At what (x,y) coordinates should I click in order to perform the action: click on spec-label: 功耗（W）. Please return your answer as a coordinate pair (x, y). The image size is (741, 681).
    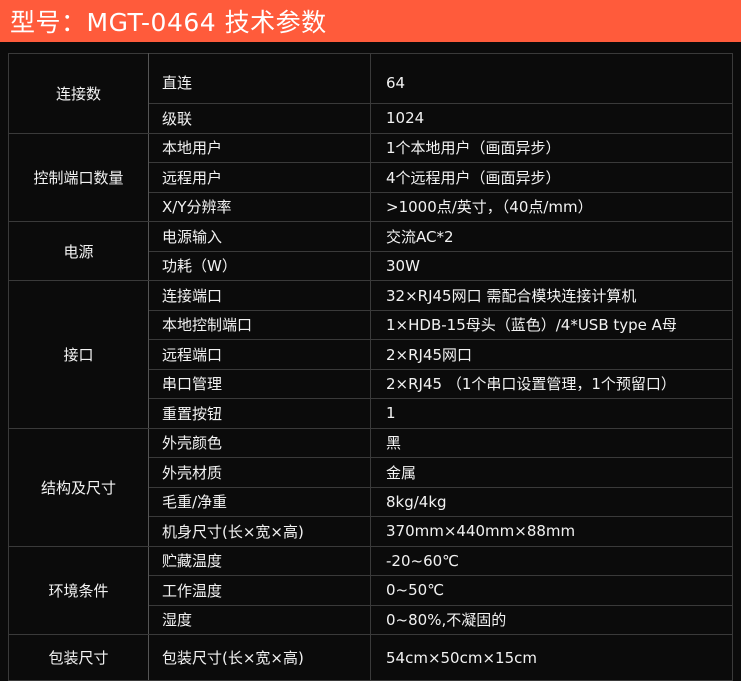
    Looking at the image, I should click on (259, 265).